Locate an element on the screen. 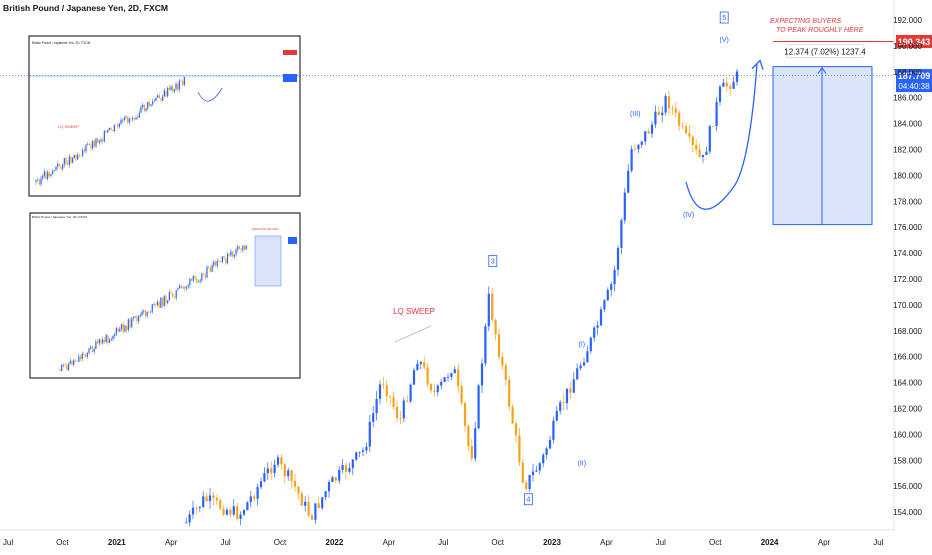  time-tick-label: Apr is located at coordinates (171, 542).